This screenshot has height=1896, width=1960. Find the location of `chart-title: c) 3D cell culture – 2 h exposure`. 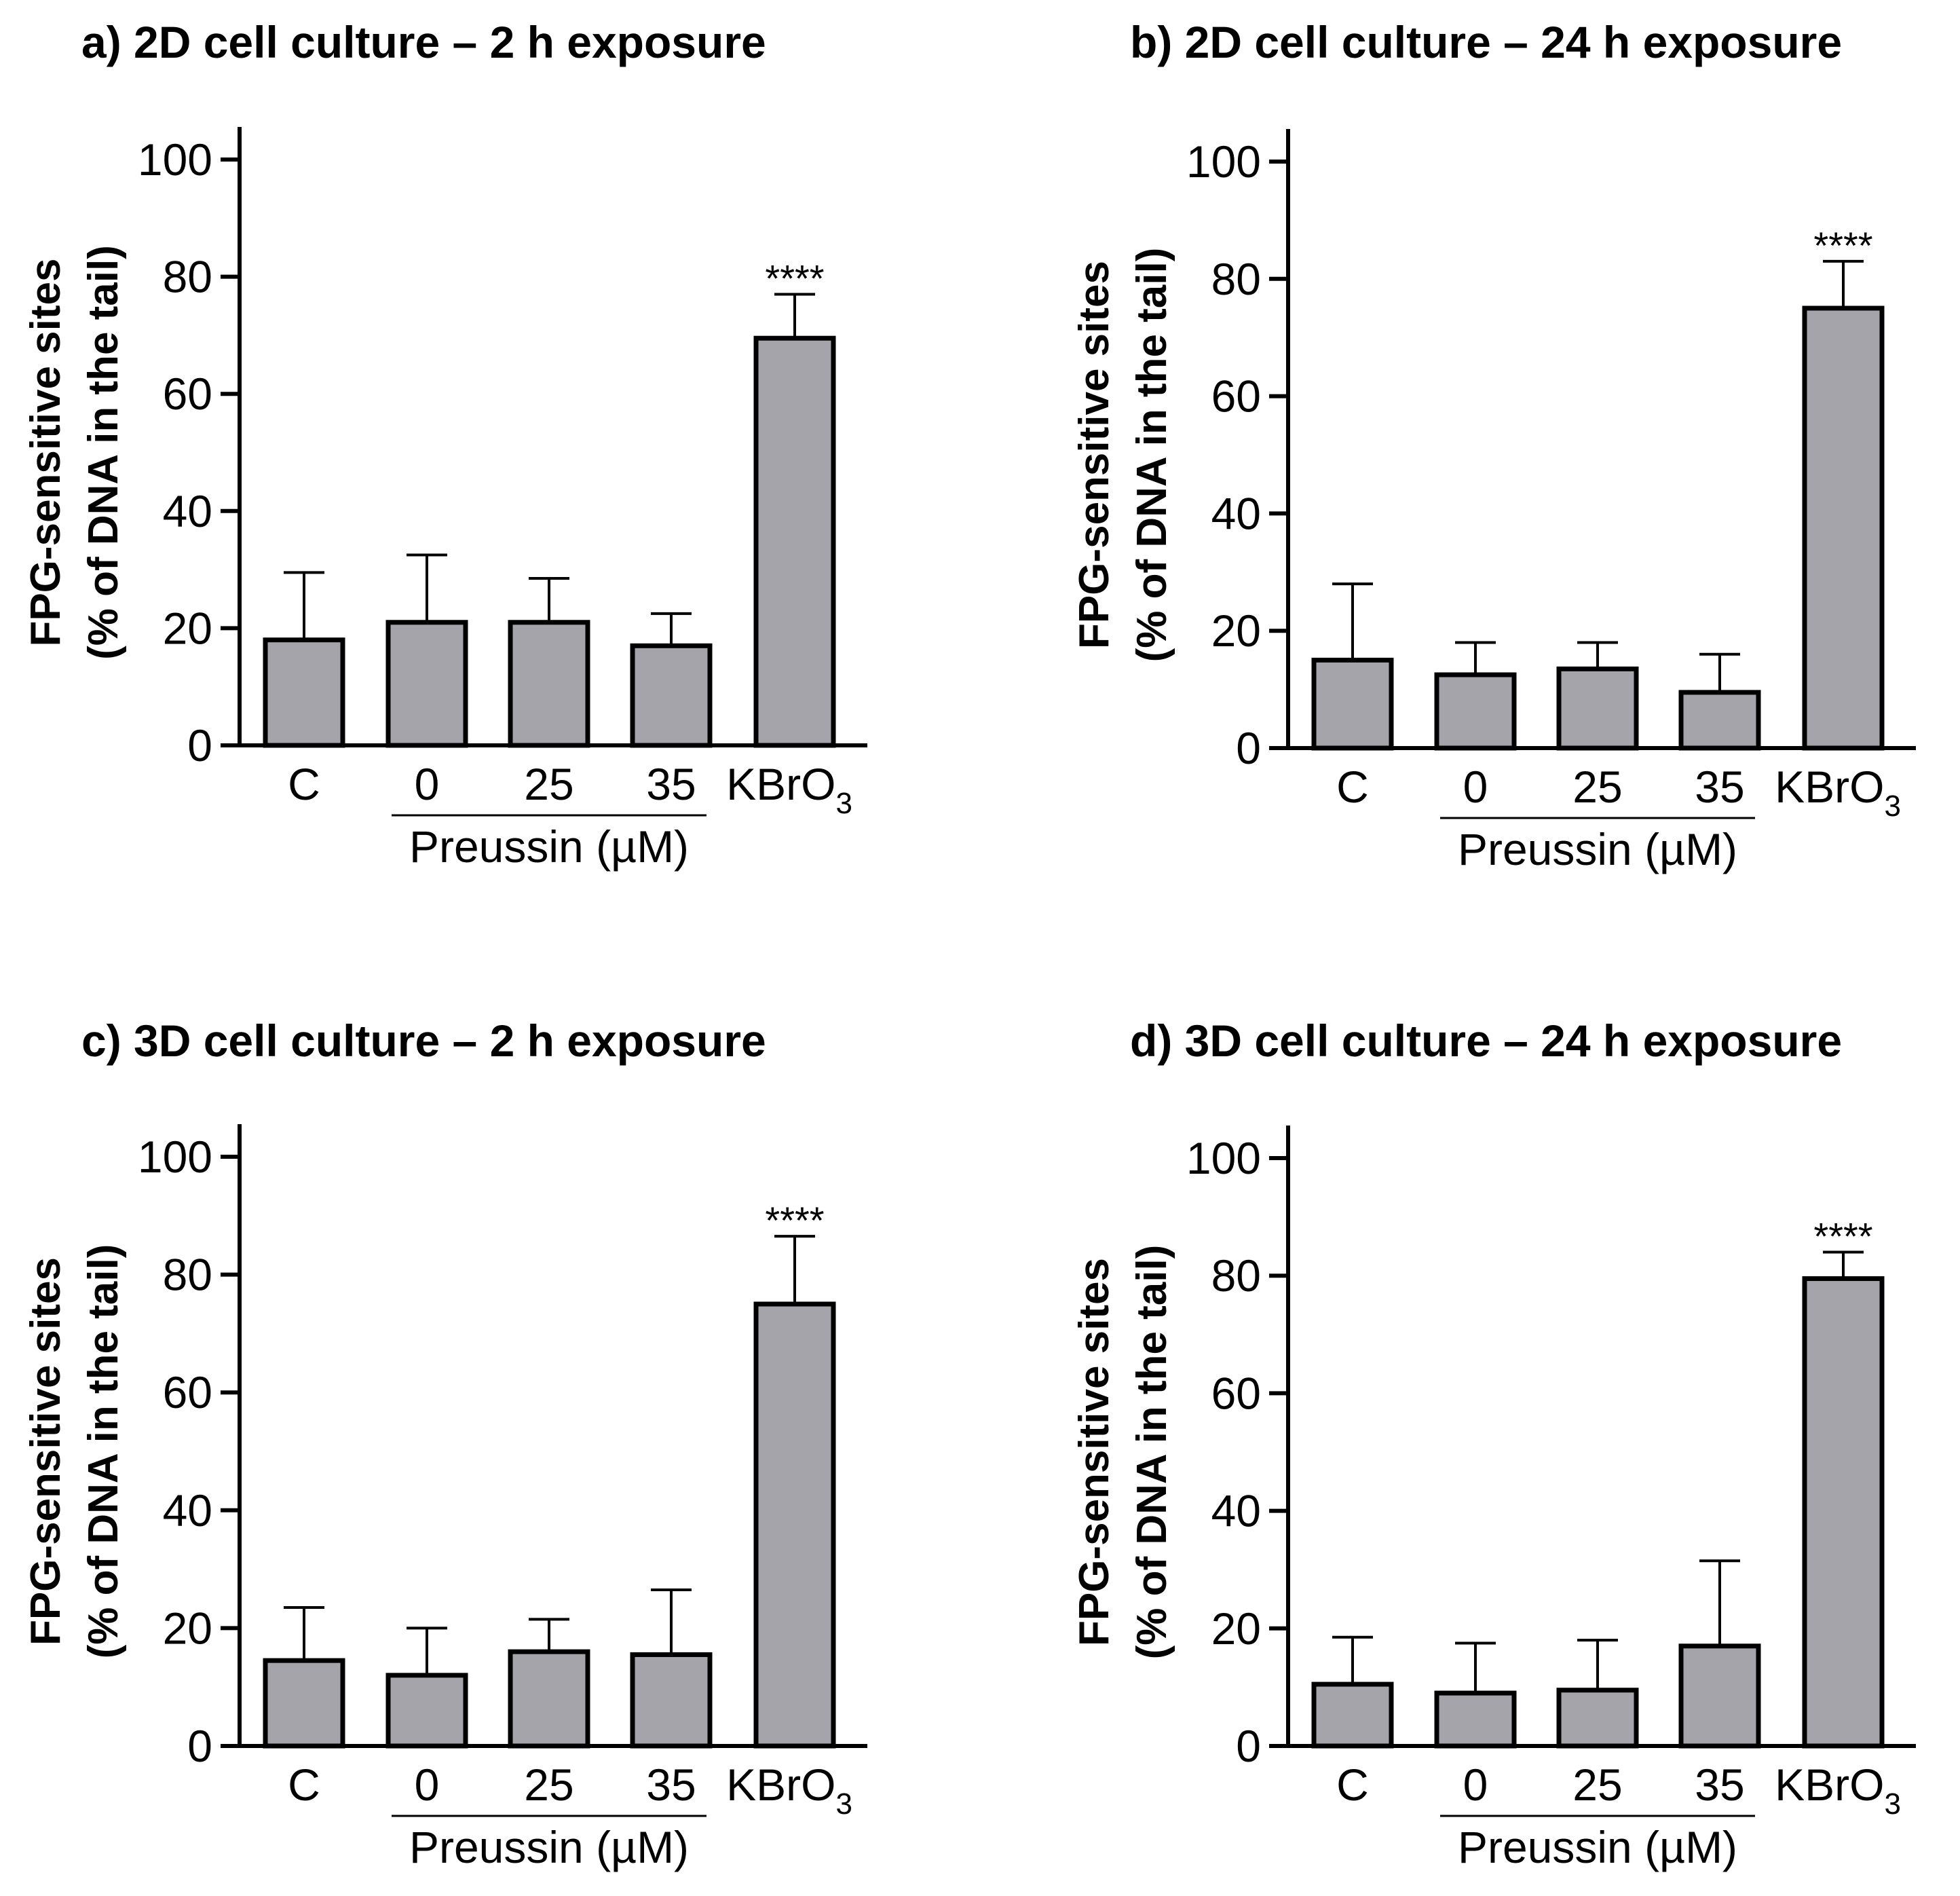

chart-title: c) 3D cell culture – 2 h exposure is located at coordinates (423, 1041).